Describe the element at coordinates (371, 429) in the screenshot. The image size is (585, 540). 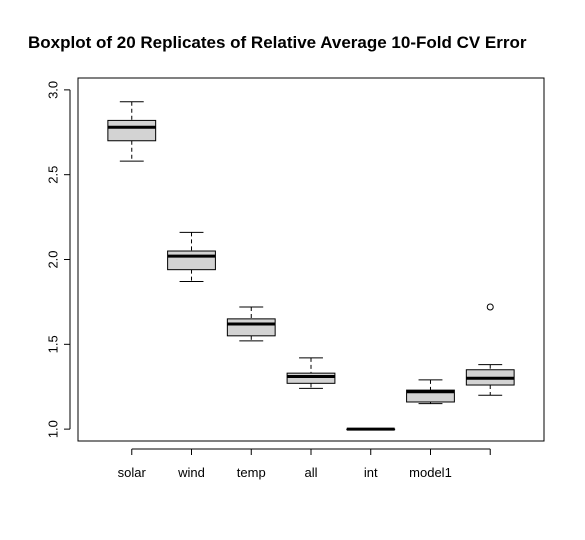
I see `box-int` at that location.